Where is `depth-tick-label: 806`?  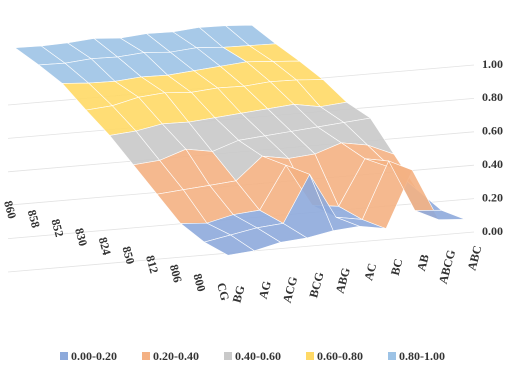 depth-tick-label: 806 is located at coordinates (176, 273).